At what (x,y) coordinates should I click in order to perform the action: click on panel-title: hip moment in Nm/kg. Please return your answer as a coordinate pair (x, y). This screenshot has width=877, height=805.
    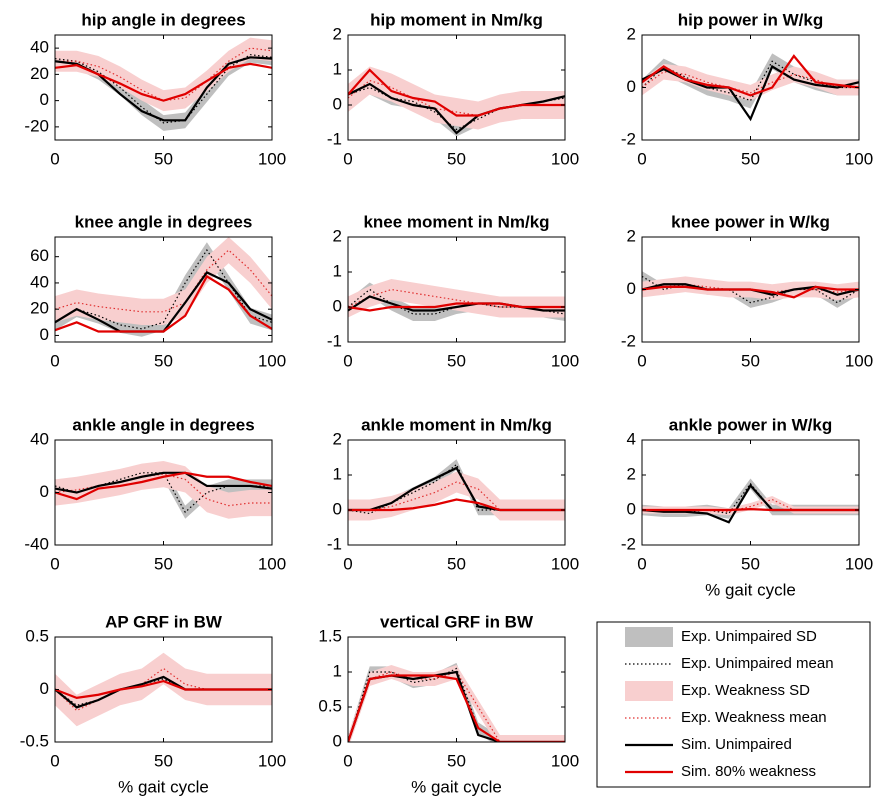
    Looking at the image, I should click on (456, 19).